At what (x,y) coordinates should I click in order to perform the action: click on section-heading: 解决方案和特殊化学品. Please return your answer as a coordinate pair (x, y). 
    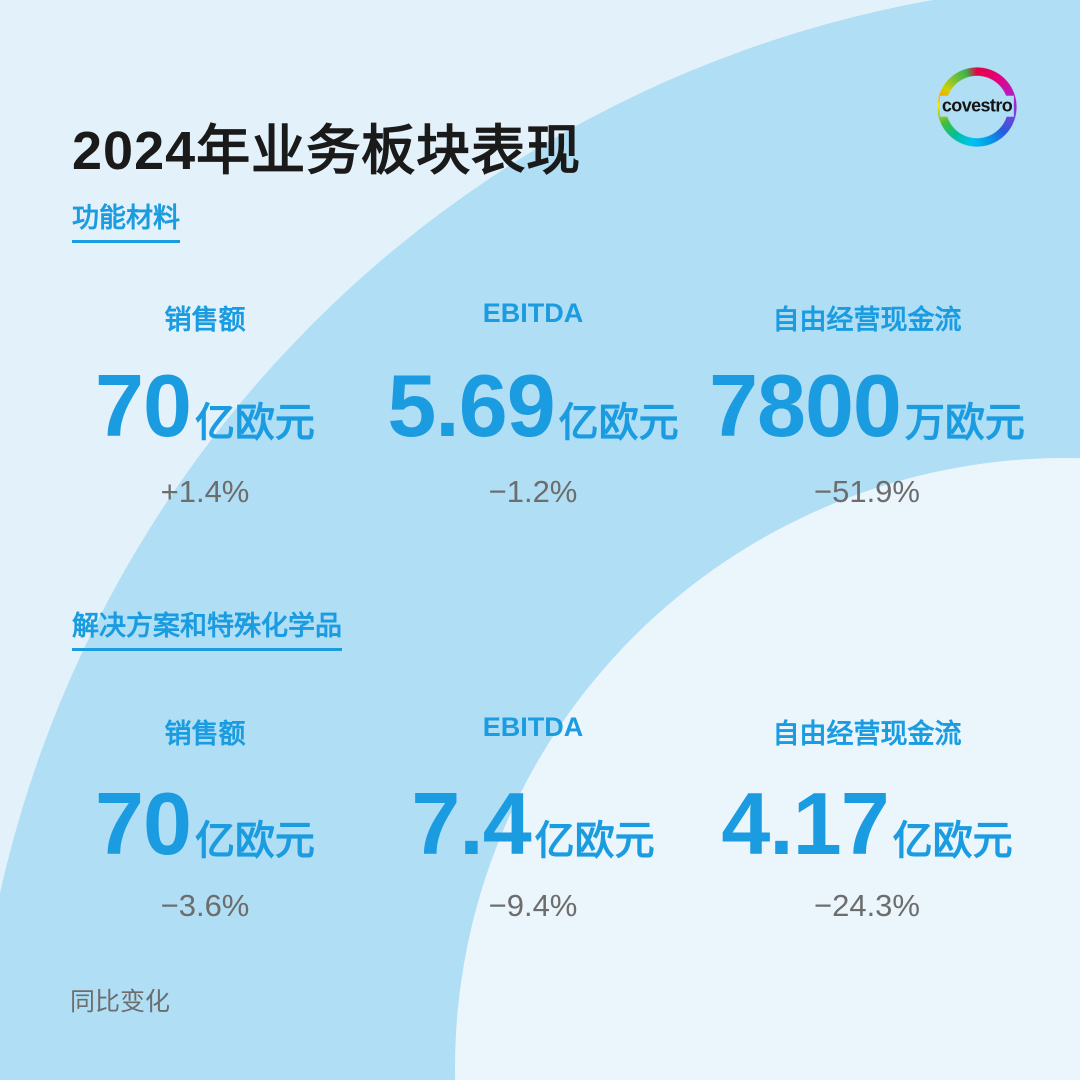
    Looking at the image, I should click on (207, 627).